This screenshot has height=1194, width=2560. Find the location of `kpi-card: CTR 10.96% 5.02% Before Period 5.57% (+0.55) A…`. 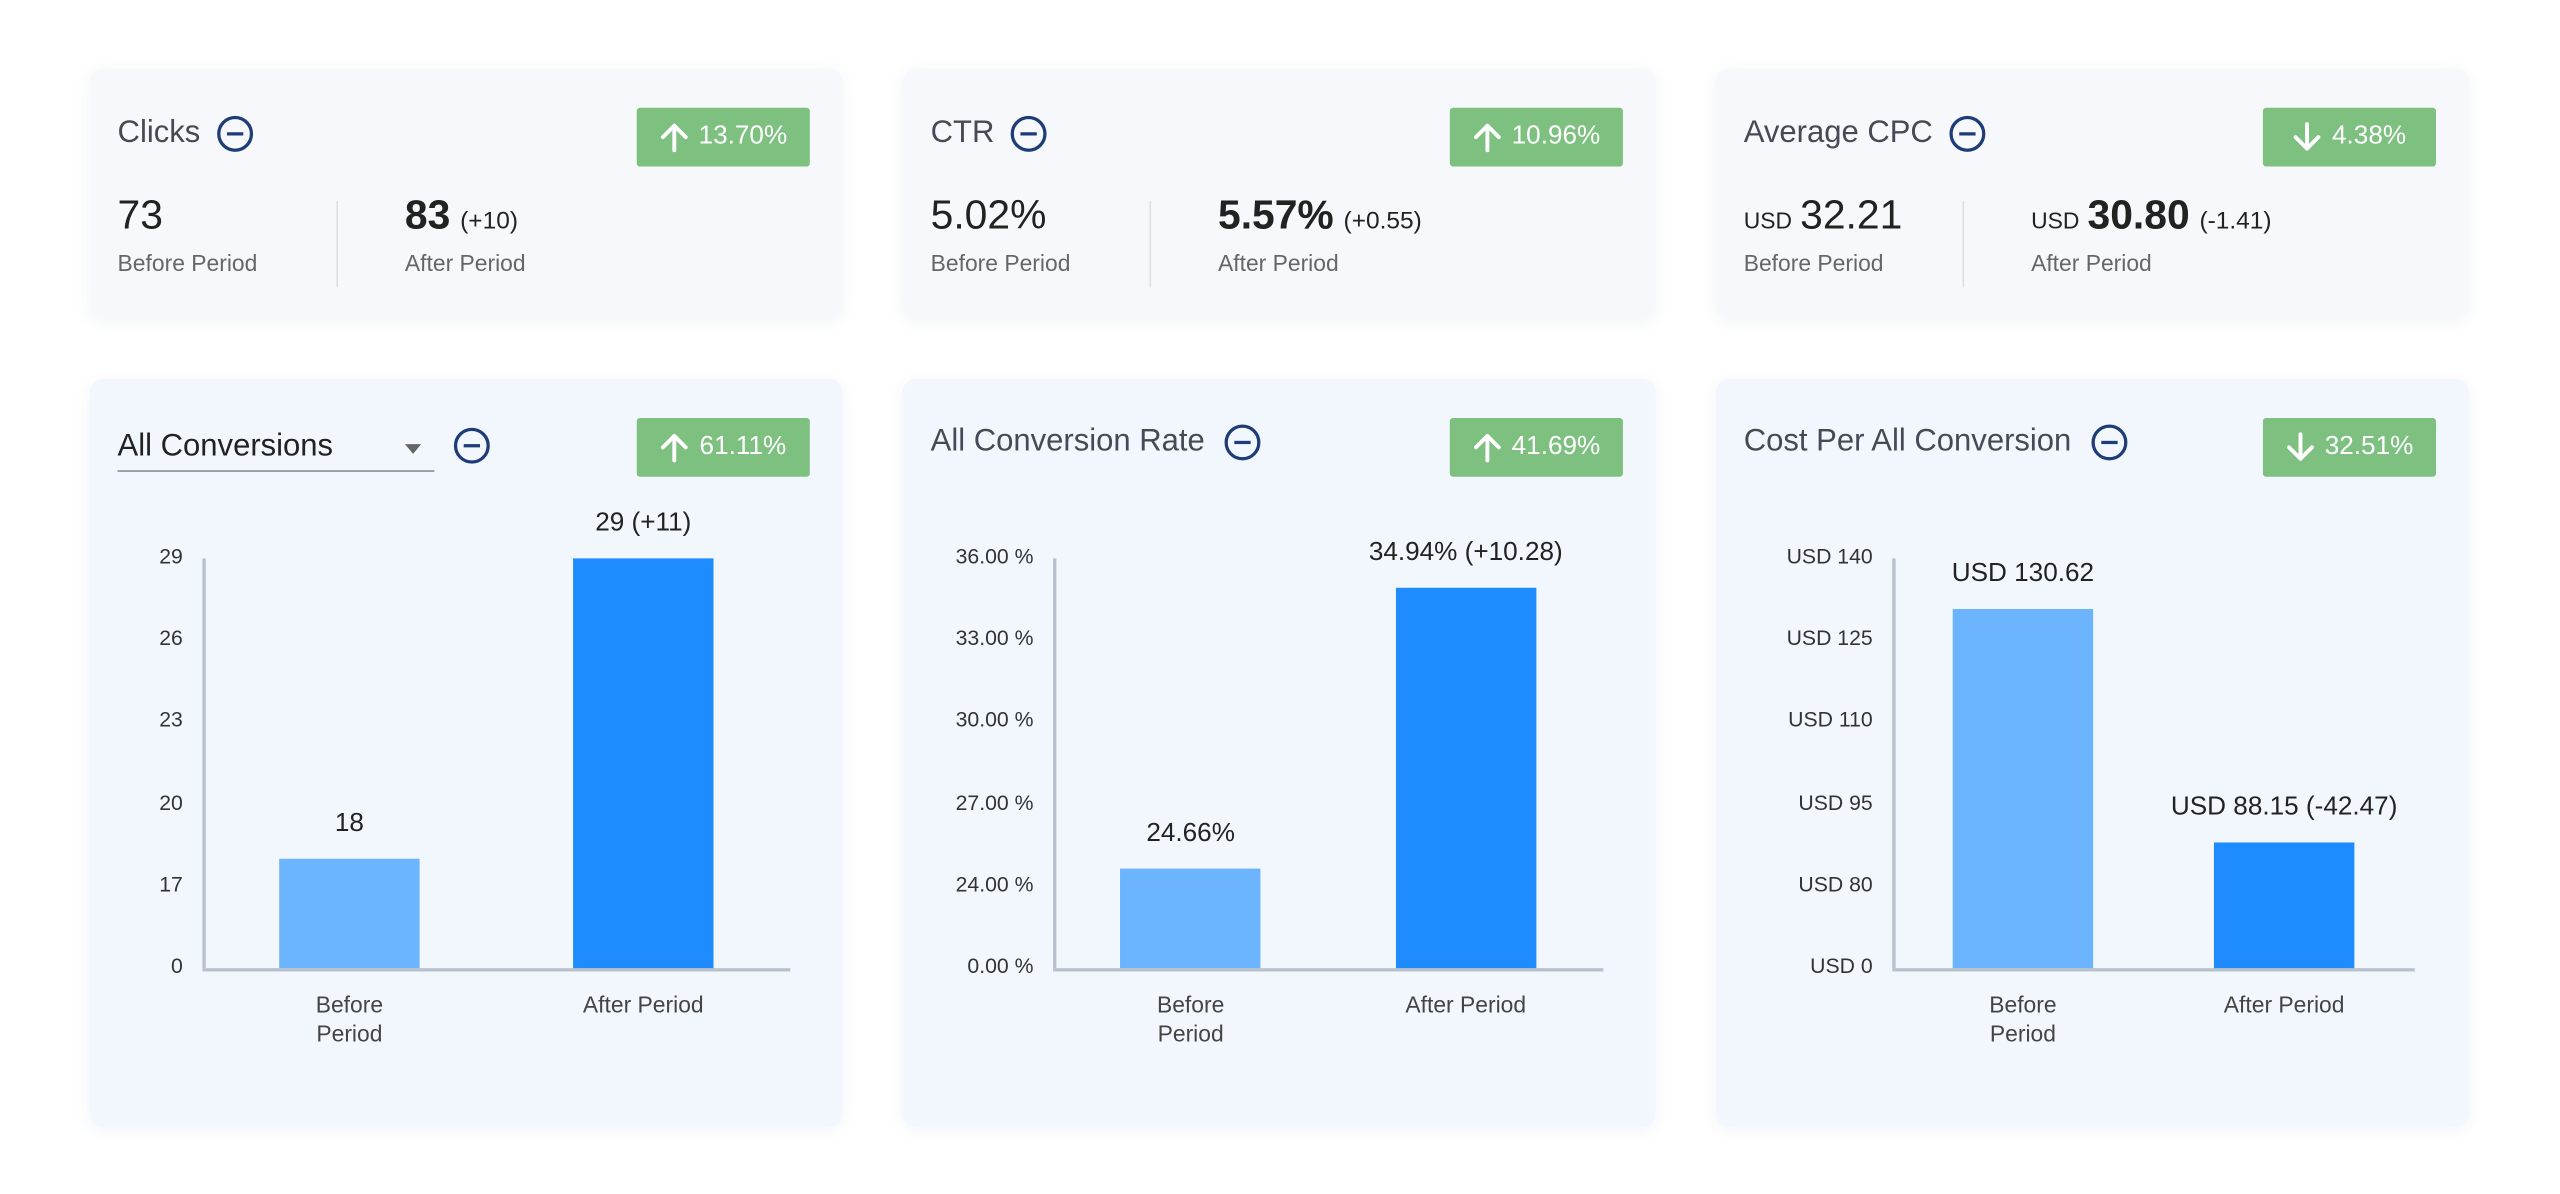

kpi-card: CTR 10.96% 5.02% Before Period 5.57% (+0.55) A… is located at coordinates (1279, 193).